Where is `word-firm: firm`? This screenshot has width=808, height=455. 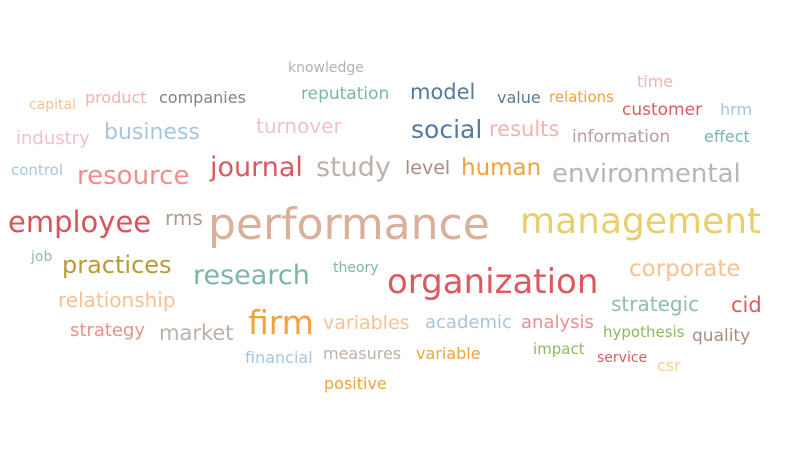 word-firm: firm is located at coordinates (281, 322).